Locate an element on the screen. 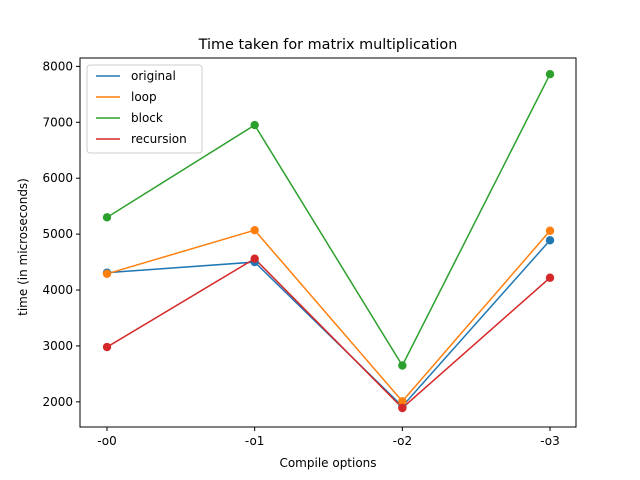 This screenshot has height=480, width=640. chart-title: Time taken for matrix multiplication is located at coordinates (328, 45).